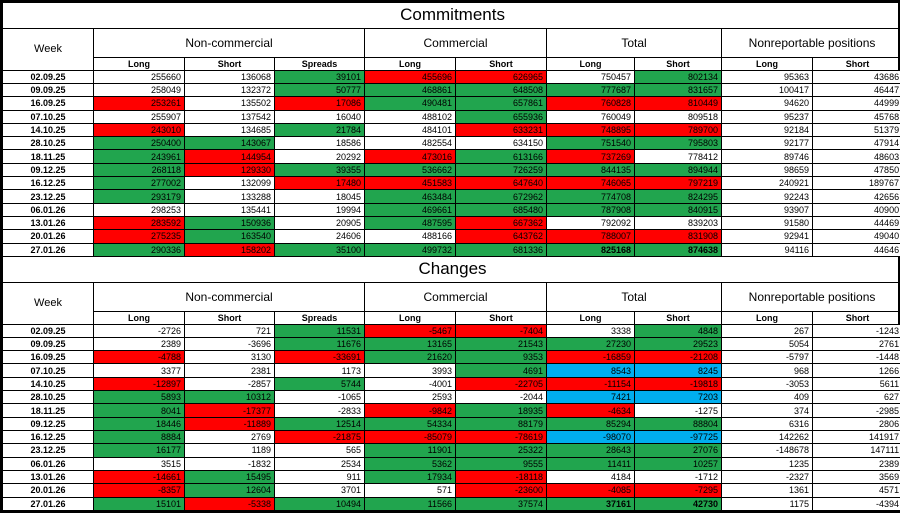  I want to click on value-cell: 243010, so click(139, 130).